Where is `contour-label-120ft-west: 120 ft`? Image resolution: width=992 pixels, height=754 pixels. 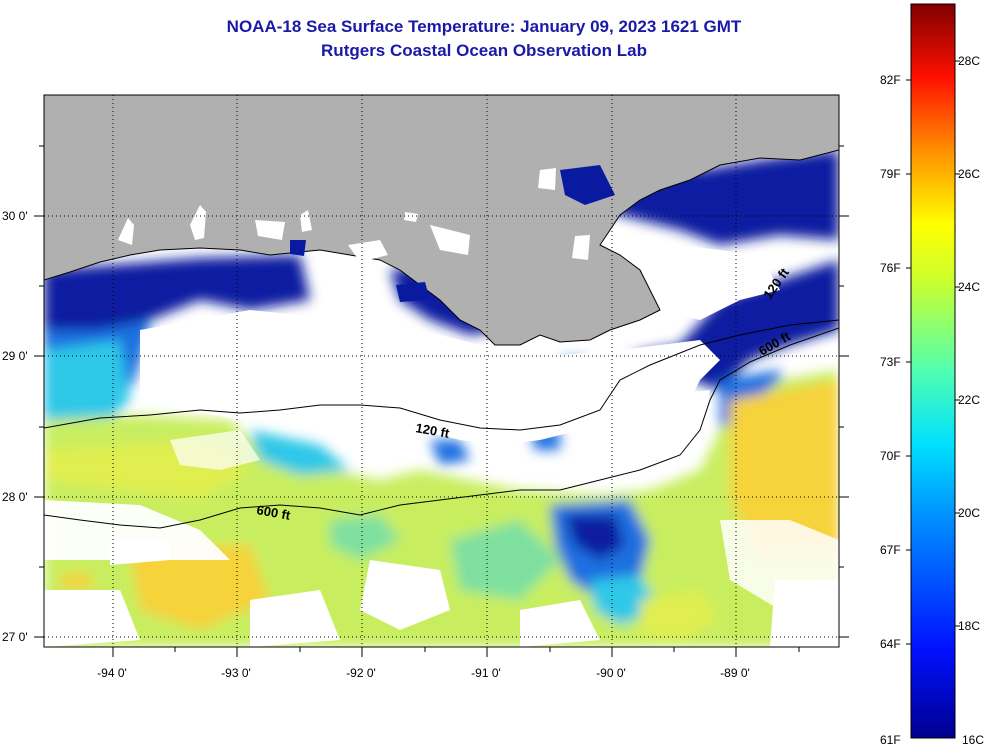 contour-label-120ft-west: 120 ft is located at coordinates (432, 430).